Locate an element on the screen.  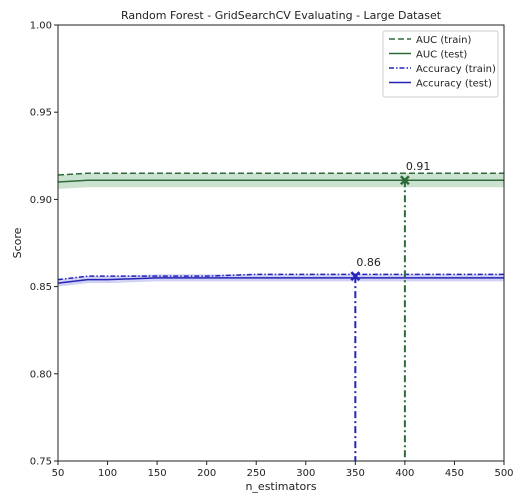
x-tick-label: 100 is located at coordinates (107, 473).